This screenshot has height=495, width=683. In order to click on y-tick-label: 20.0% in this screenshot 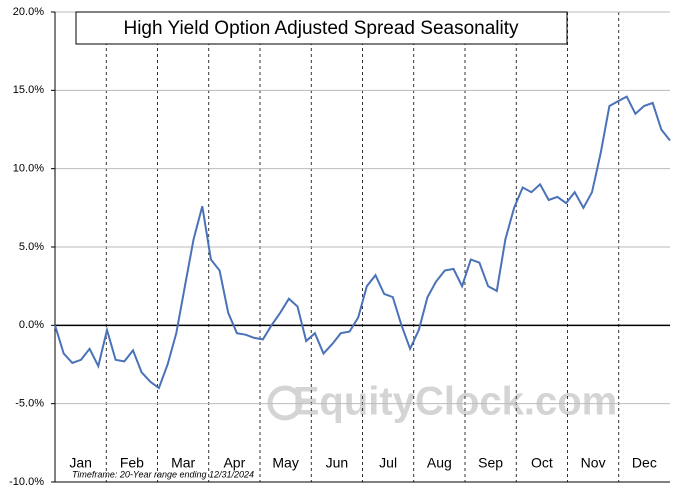, I will do `click(28, 12)`.